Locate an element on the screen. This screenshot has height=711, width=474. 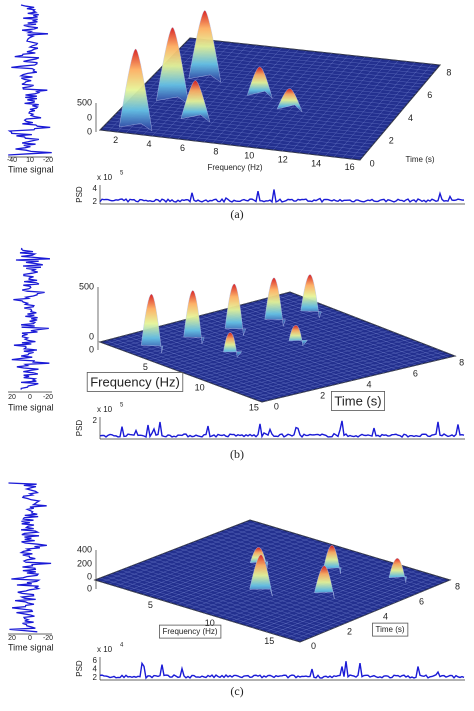
frequency-tick-label: 4 is located at coordinates (149, 144).